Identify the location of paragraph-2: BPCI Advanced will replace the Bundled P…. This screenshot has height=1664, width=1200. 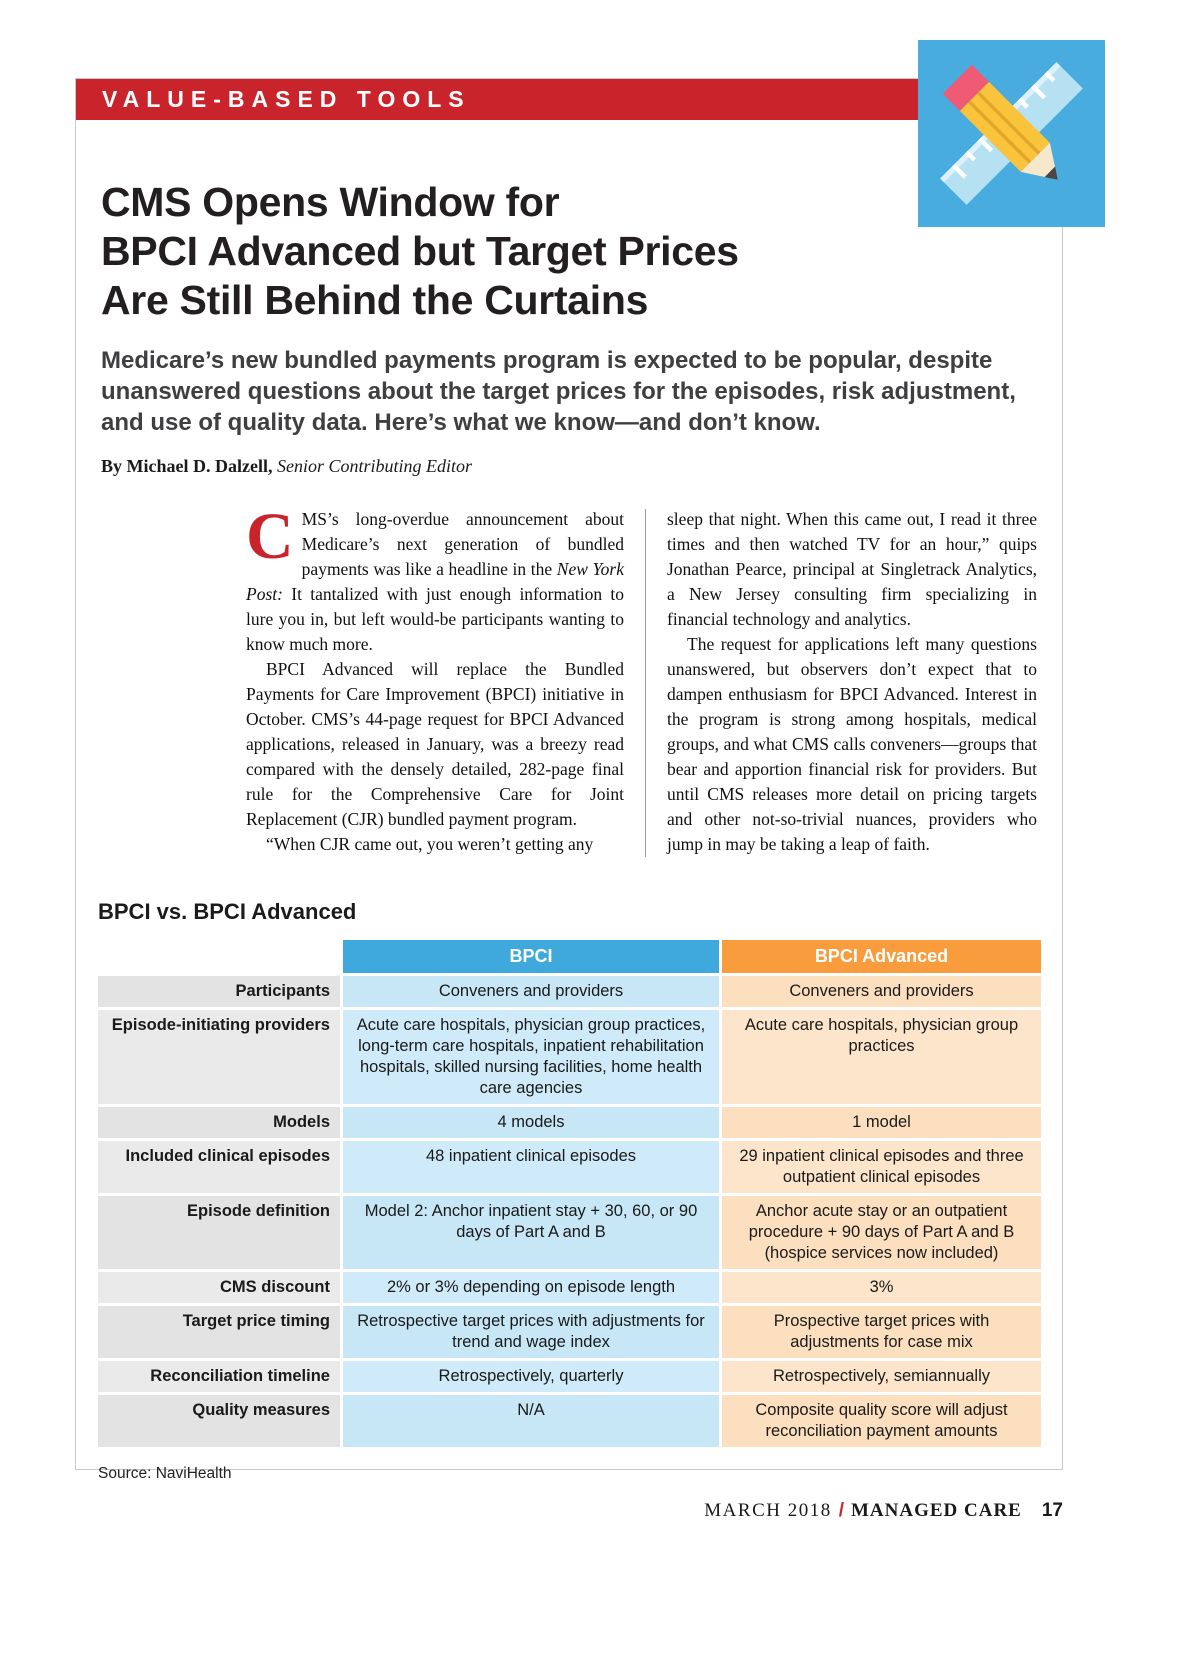
(435, 744).